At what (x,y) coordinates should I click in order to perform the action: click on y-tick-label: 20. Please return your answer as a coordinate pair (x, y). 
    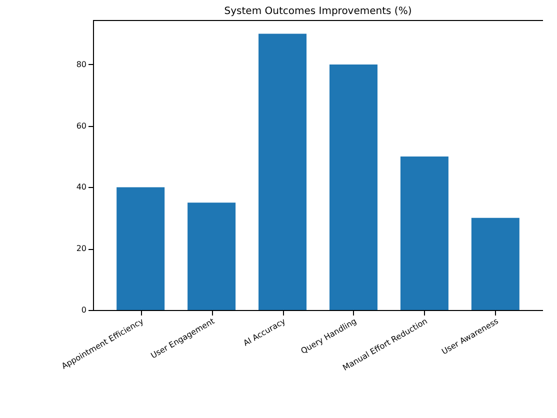
    Looking at the image, I should click on (81, 249).